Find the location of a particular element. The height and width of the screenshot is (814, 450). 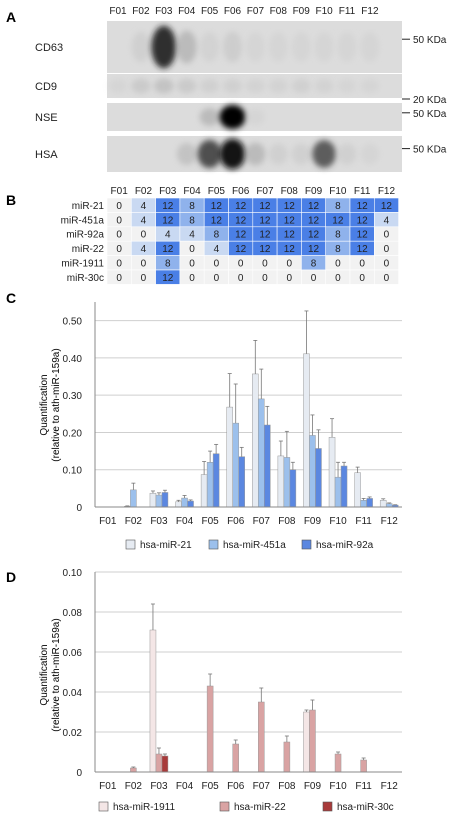

heatmap-fraction-label: F07 is located at coordinates (265, 191).